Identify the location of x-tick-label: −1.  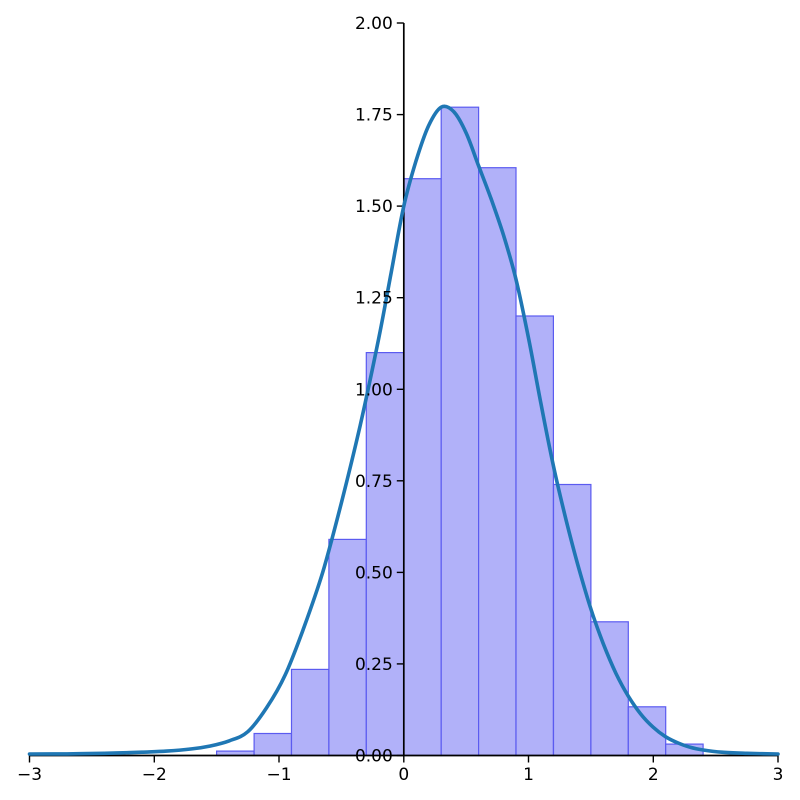
(278, 775).